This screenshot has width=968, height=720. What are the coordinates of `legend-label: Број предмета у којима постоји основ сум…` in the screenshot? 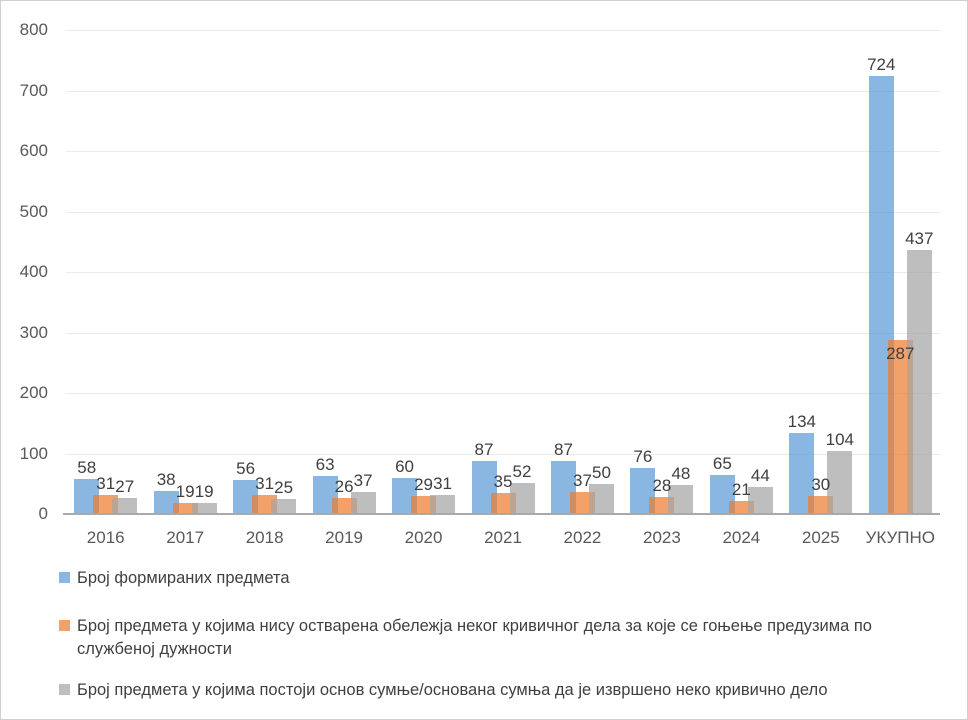 It's located at (452, 690).